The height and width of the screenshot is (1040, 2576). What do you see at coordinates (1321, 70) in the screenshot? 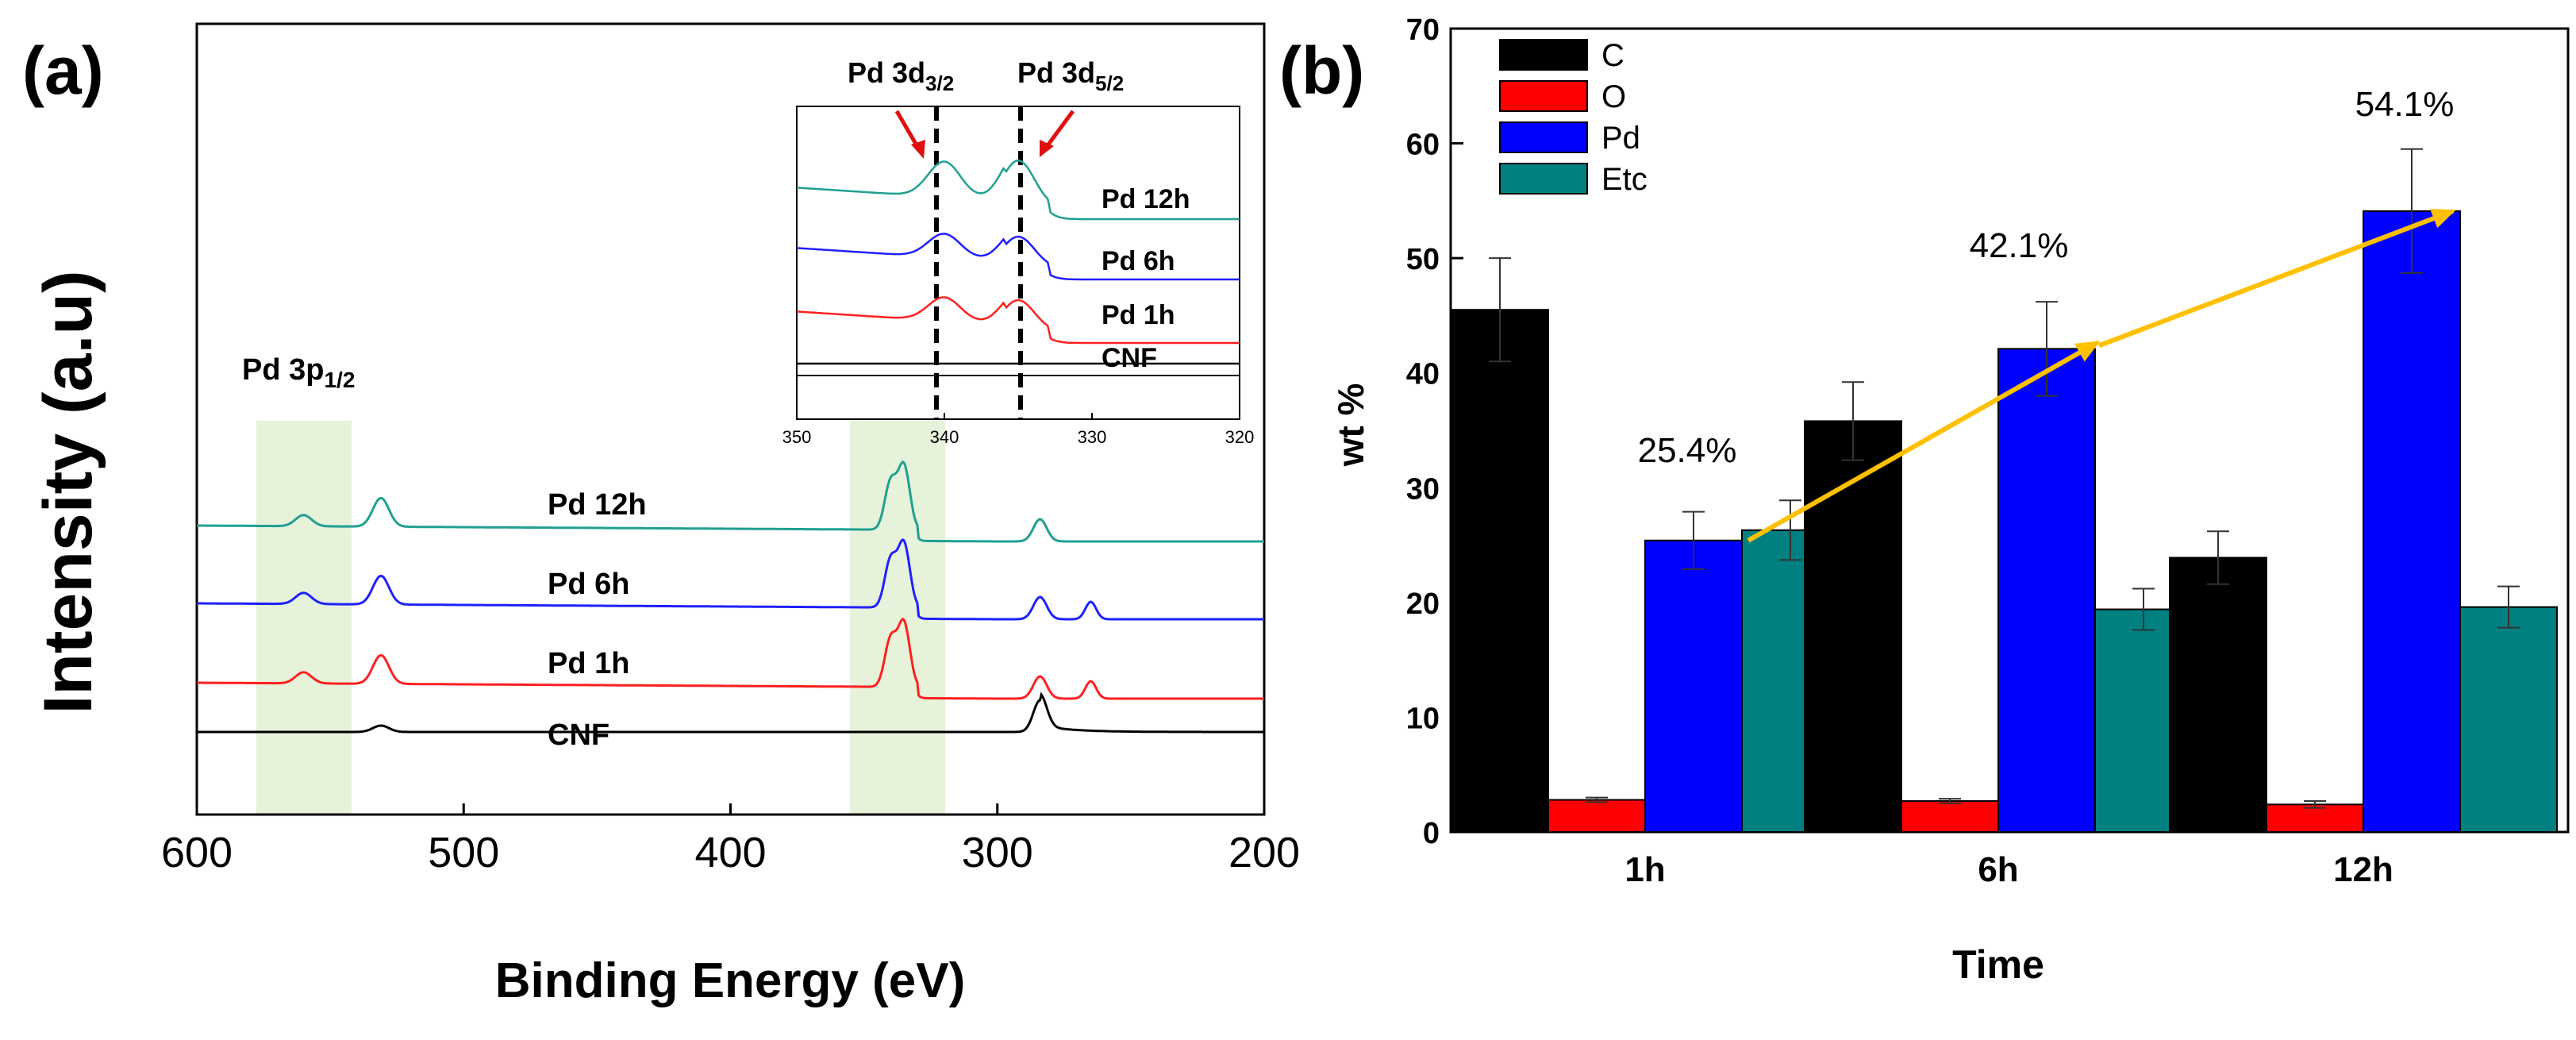
I see `panel-b-label: (b)` at bounding box center [1321, 70].